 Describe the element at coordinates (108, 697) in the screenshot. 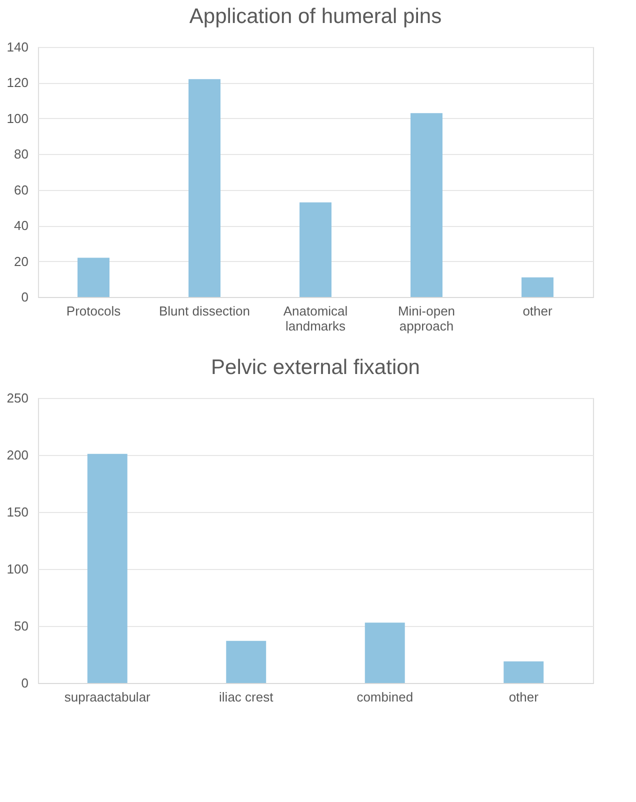

I see `x-tick-label: supraactabular` at that location.